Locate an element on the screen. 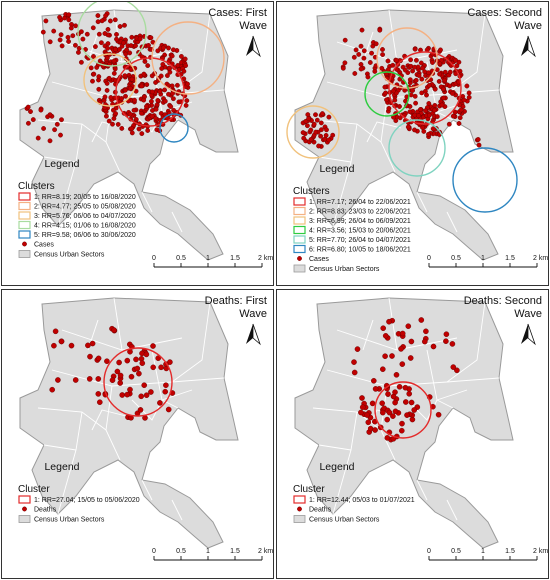 This screenshot has width=550, height=580. north-arrow-icon is located at coordinates (528, 46).